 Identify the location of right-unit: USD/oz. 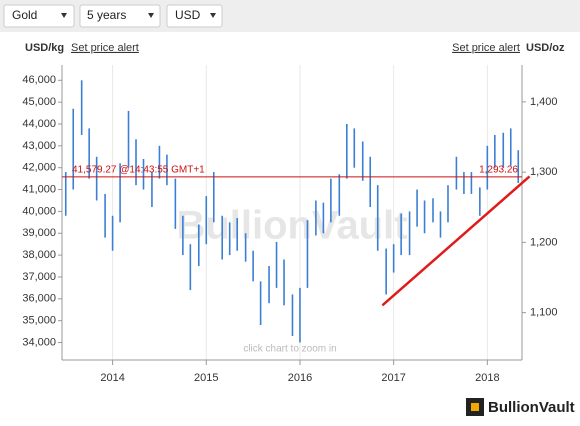
(545, 48).